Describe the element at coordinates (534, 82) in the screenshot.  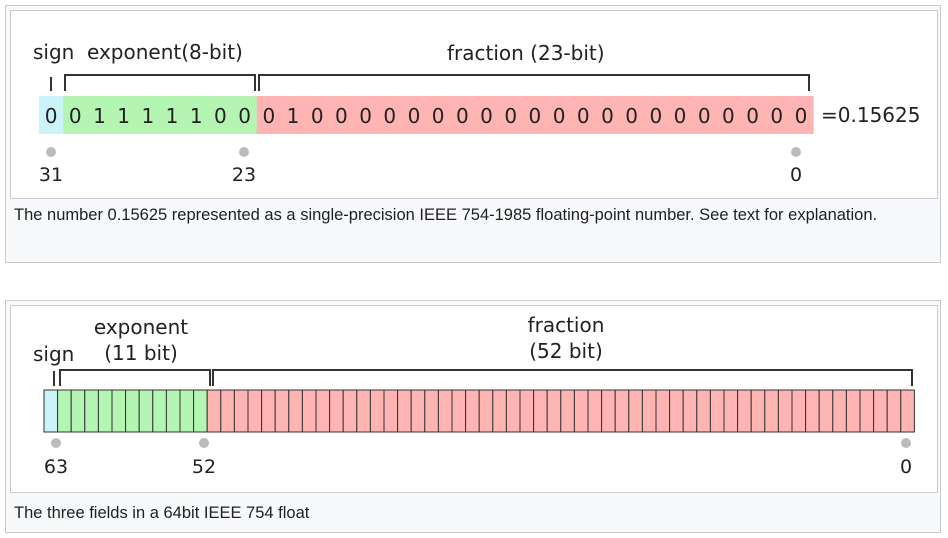
I see `fraction-bracket` at that location.